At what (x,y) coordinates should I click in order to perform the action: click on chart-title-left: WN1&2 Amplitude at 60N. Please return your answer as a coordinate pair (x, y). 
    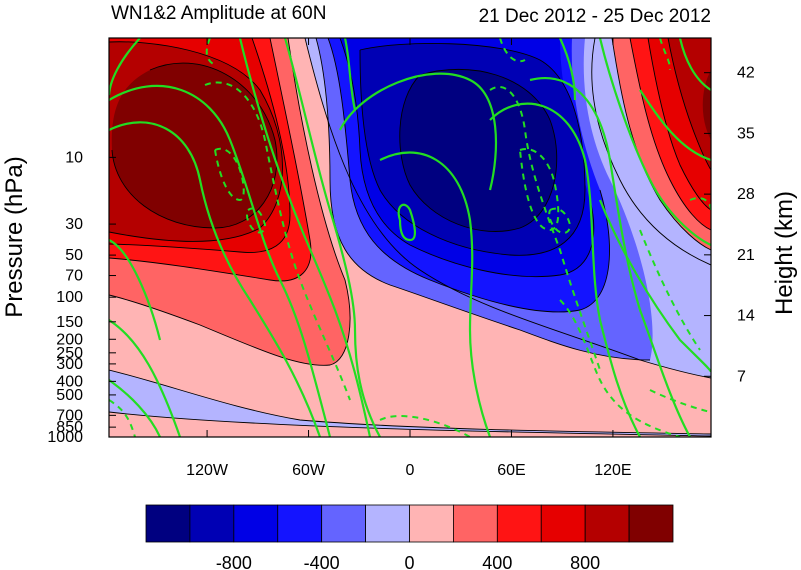
    Looking at the image, I should click on (218, 13).